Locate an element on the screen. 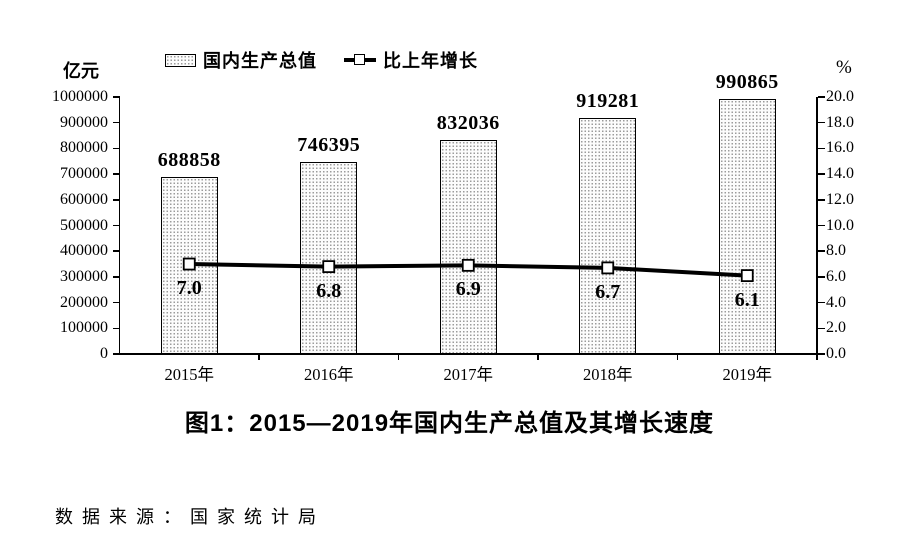  source-note: 数据来源：国家统计局 is located at coordinates (190, 517).